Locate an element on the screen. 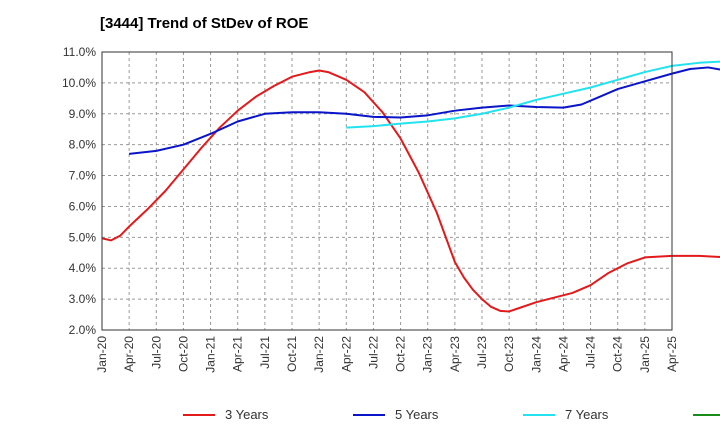 This screenshot has width=720, height=440. x-tick-label: Jul-20 is located at coordinates (156, 352).